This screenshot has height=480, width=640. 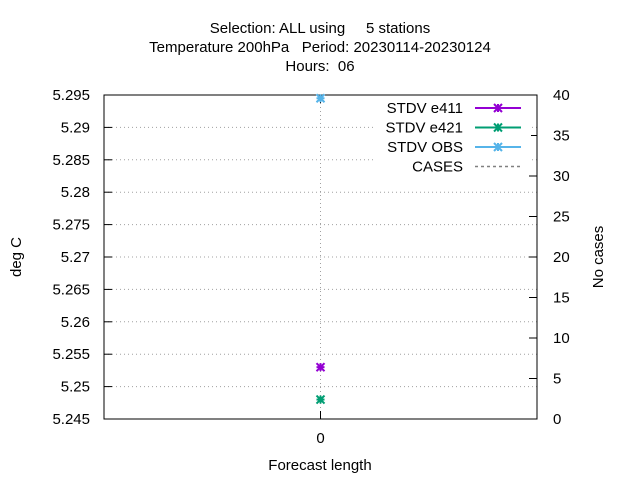 What do you see at coordinates (437, 167) in the screenshot?
I see `legend-label: CASES` at bounding box center [437, 167].